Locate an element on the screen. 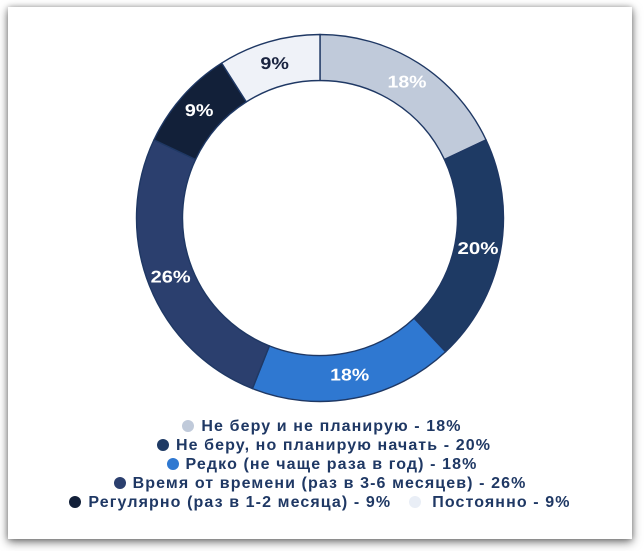 Image resolution: width=644 pixels, height=551 pixels. svg-text: 20% is located at coordinates (478, 248).